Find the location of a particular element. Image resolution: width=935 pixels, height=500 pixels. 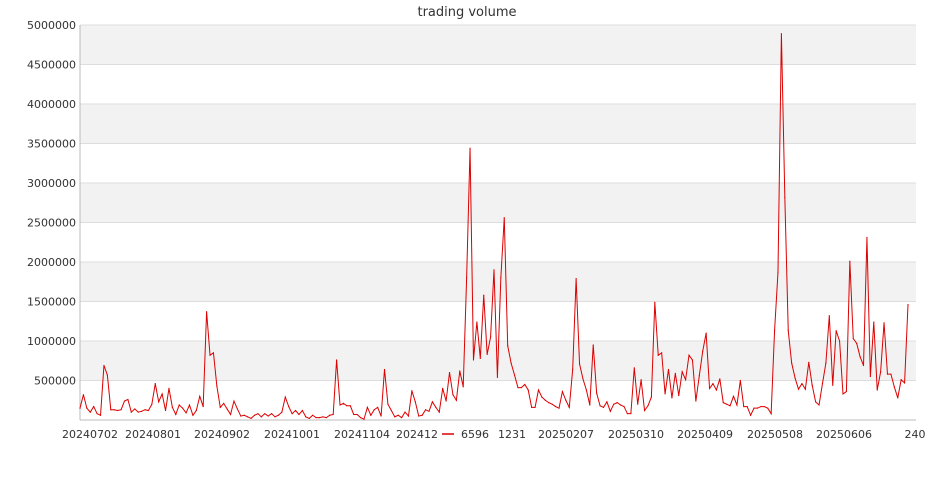

x-tick-label: 1231 is located at coordinates (512, 434).